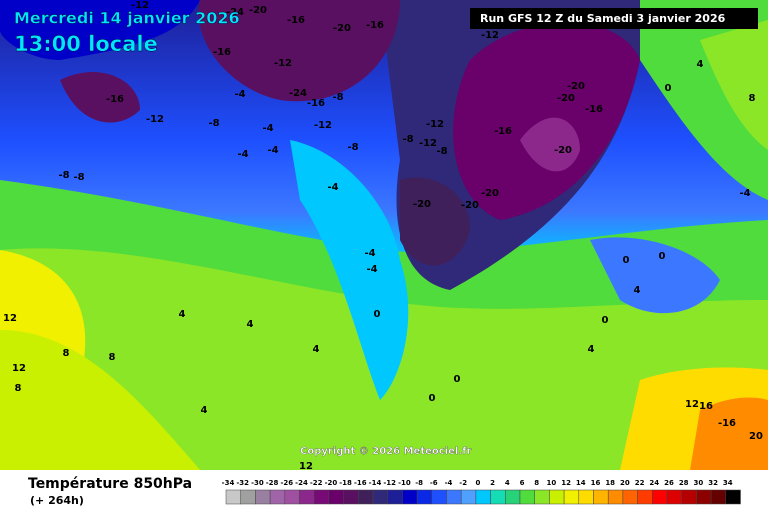  I want to click on scale-label: 26, so click(669, 483).